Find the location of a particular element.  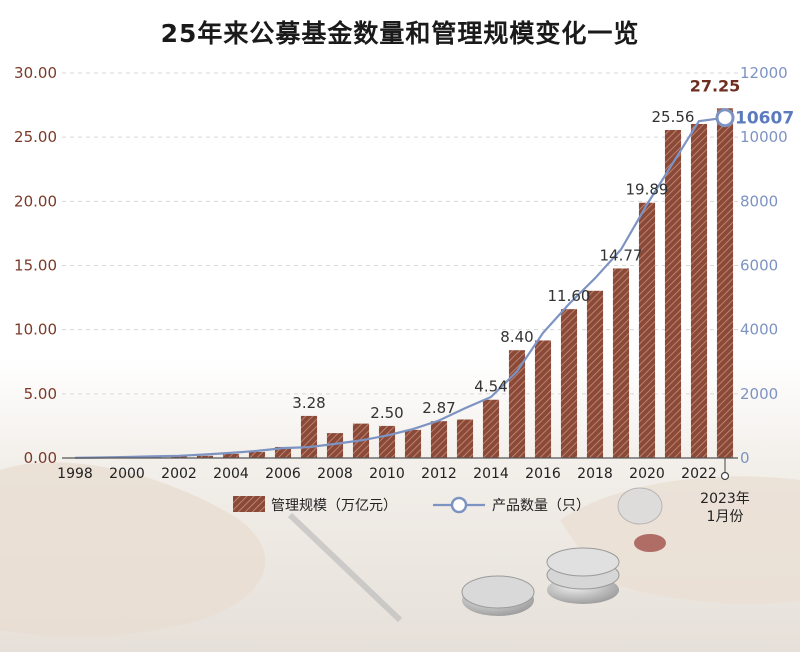

x-tick-label: 2006 is located at coordinates (283, 474).